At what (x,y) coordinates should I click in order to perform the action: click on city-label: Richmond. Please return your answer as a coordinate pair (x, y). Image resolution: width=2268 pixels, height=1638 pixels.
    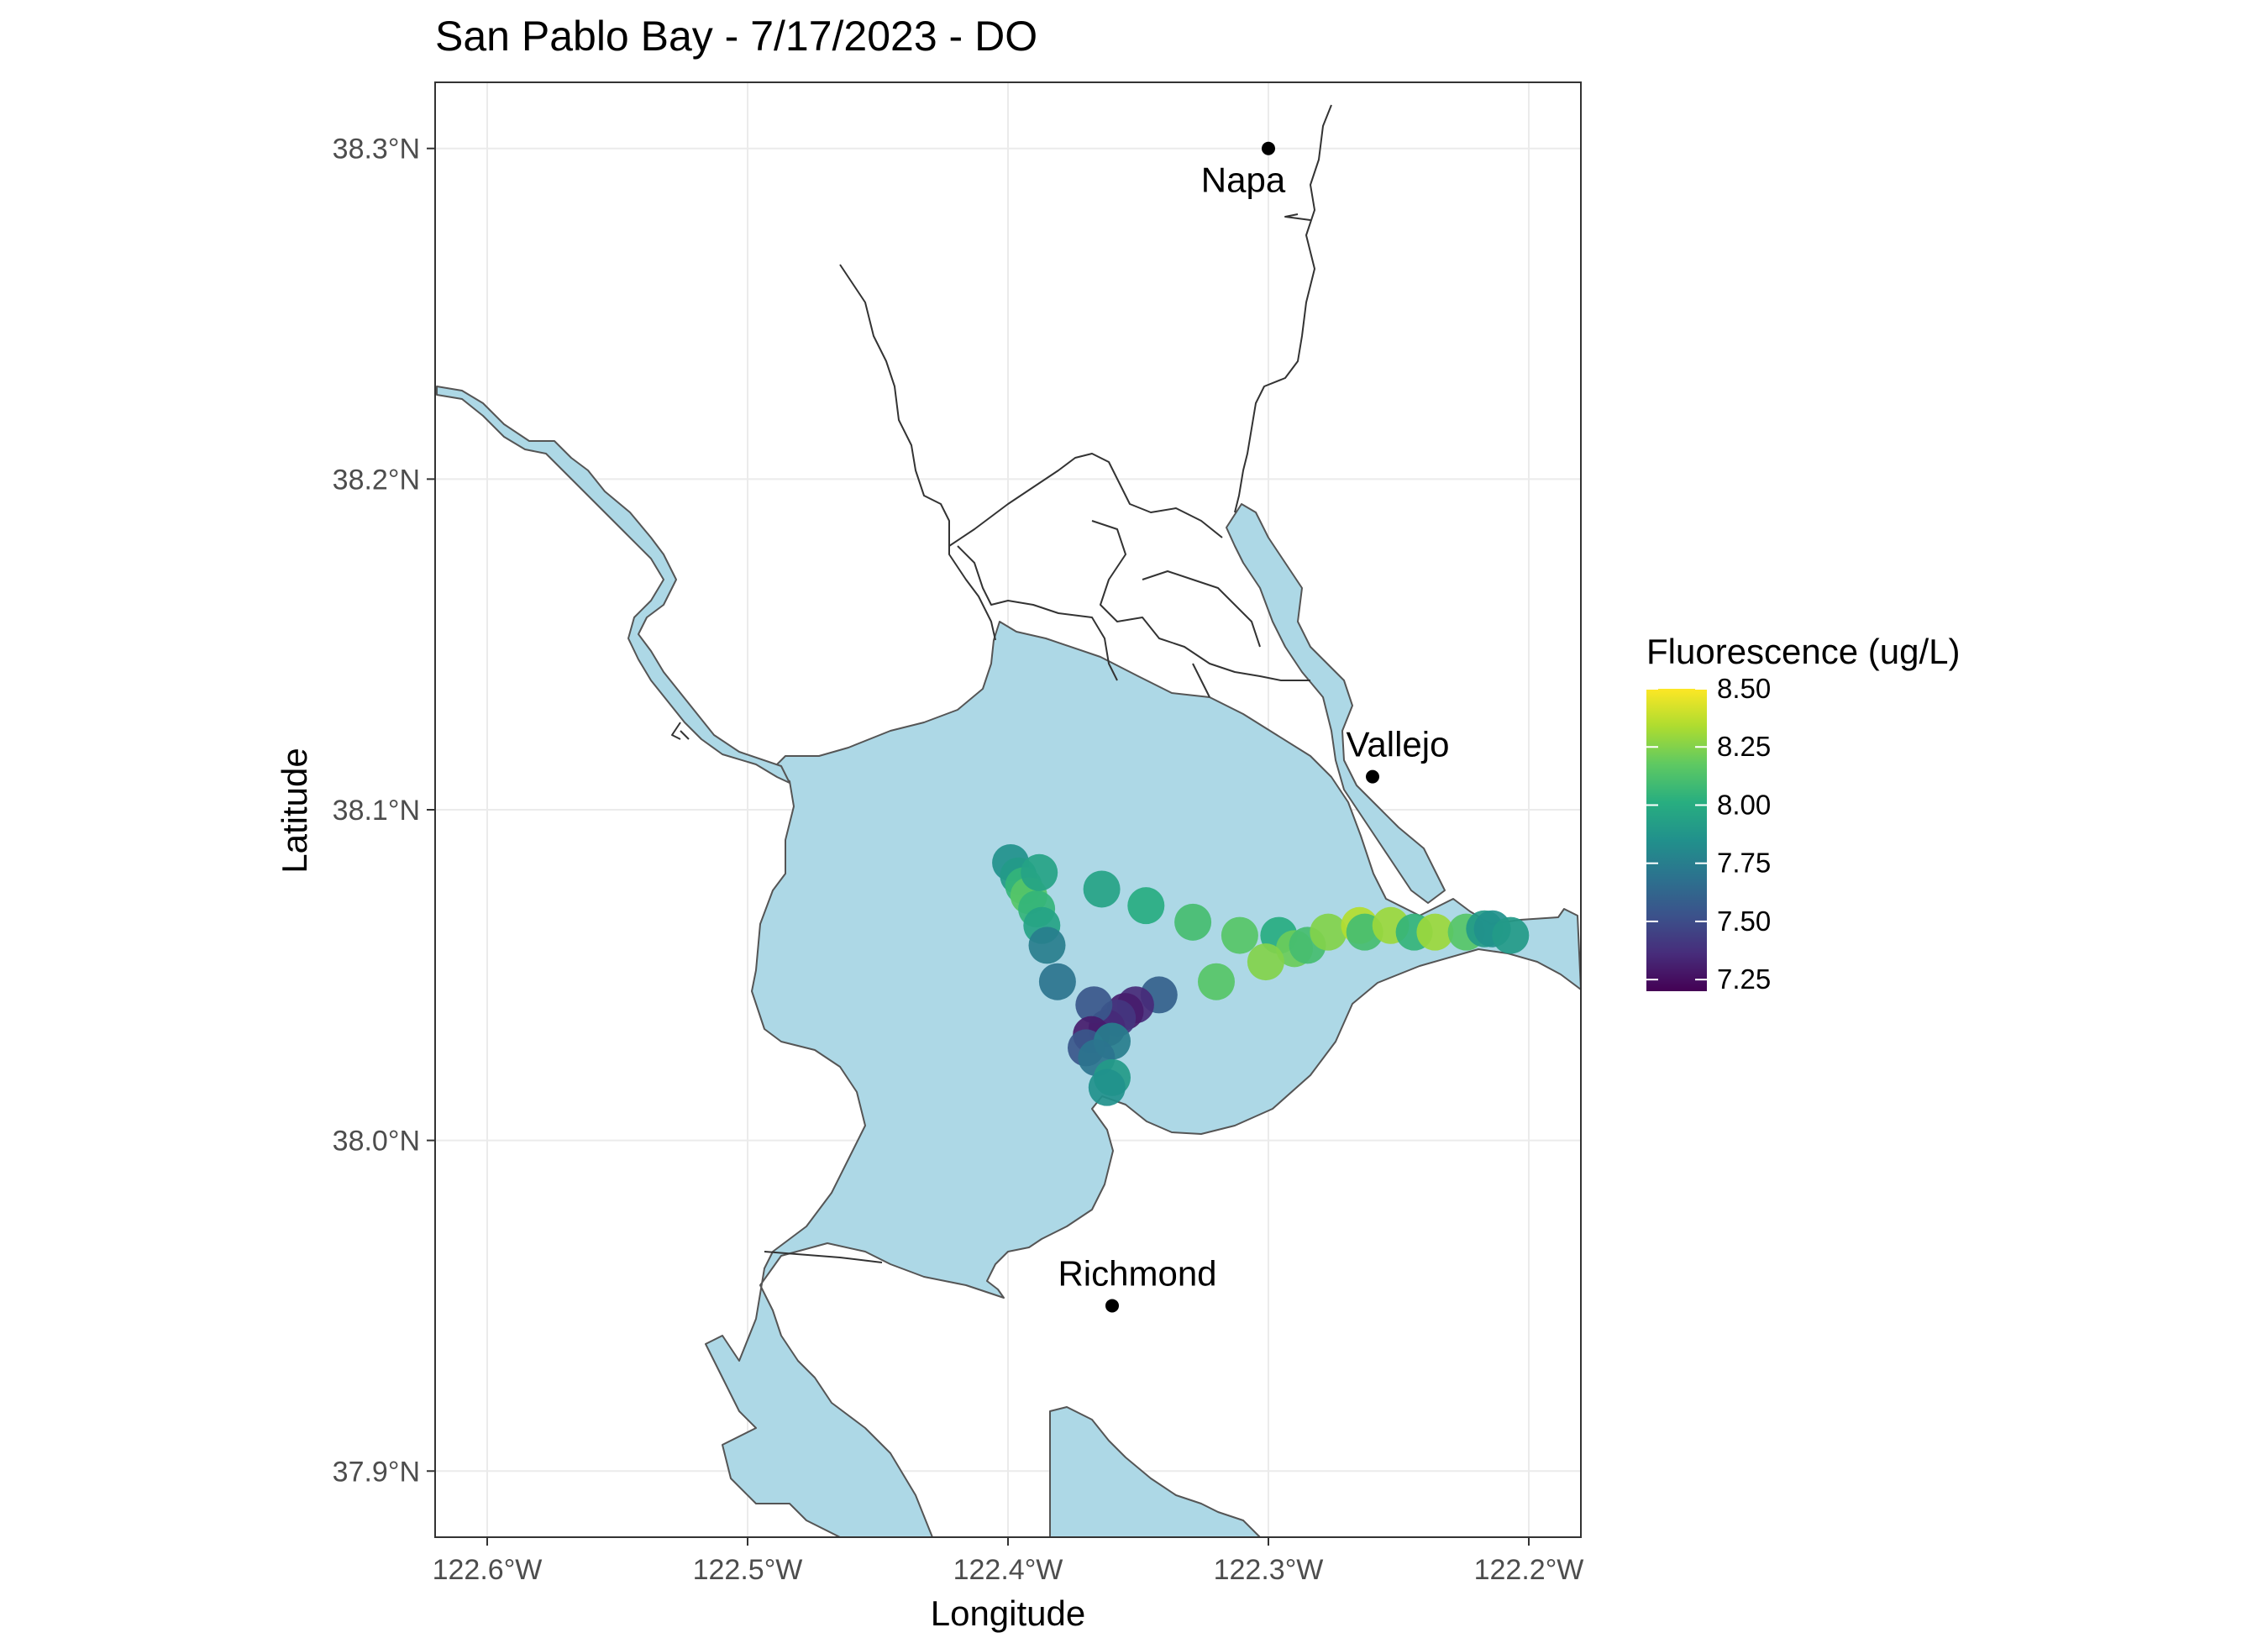
    Looking at the image, I should click on (1137, 1273).